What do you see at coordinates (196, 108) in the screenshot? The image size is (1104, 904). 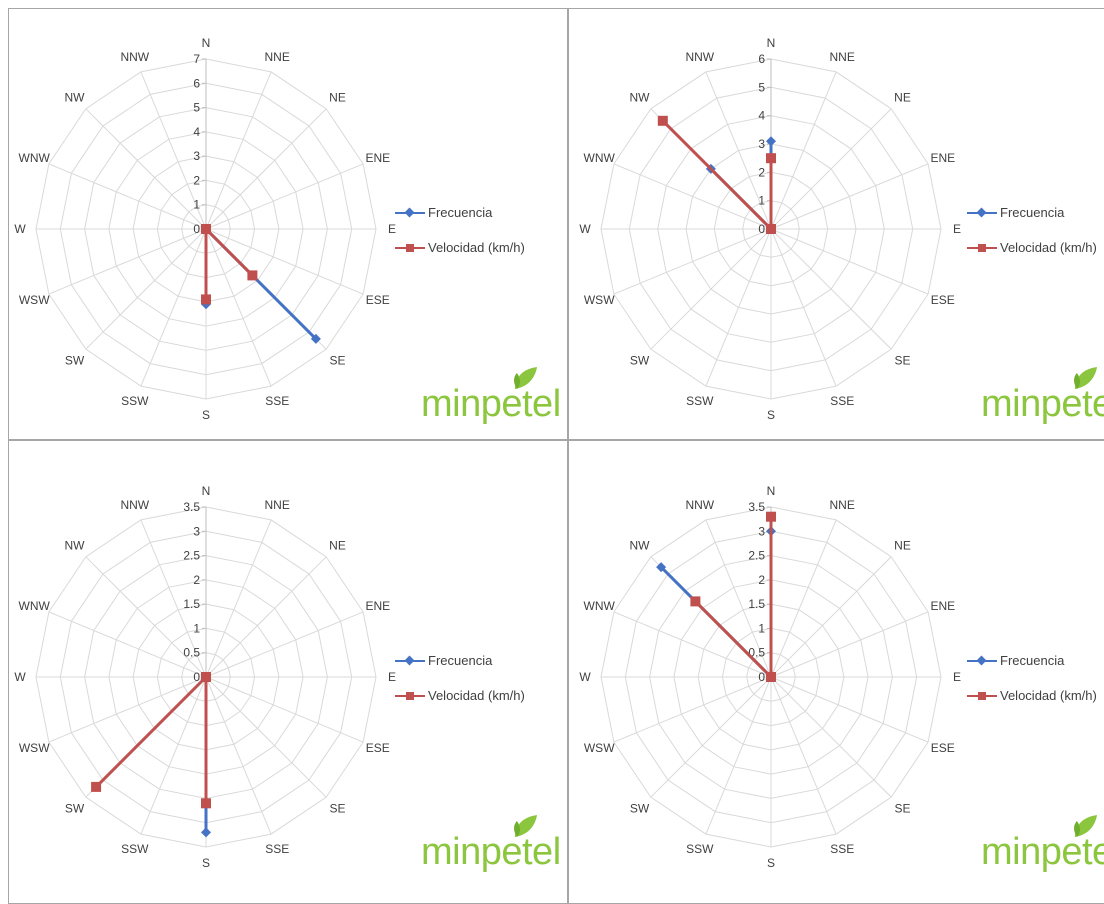 I see `tick-label: 5` at bounding box center [196, 108].